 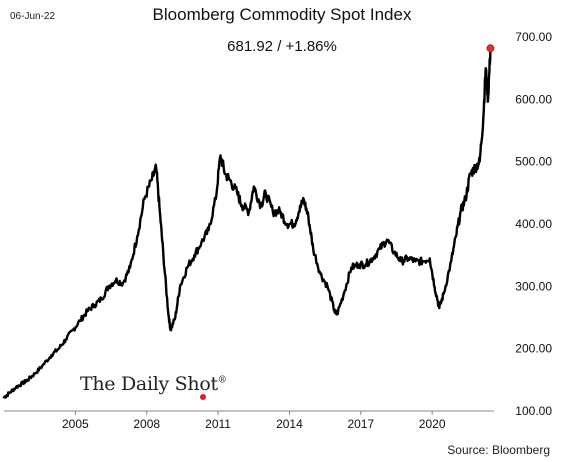 What do you see at coordinates (149, 384) in the screenshot?
I see `logo-text: The Daily Shot` at bounding box center [149, 384].